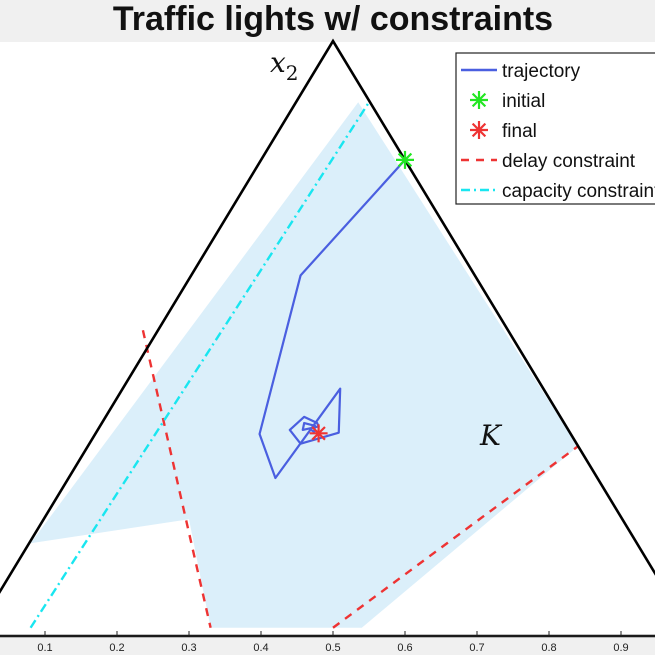 The width and height of the screenshot is (655, 655). Describe the element at coordinates (541, 71) in the screenshot. I see `legend-label: trajectory` at that location.